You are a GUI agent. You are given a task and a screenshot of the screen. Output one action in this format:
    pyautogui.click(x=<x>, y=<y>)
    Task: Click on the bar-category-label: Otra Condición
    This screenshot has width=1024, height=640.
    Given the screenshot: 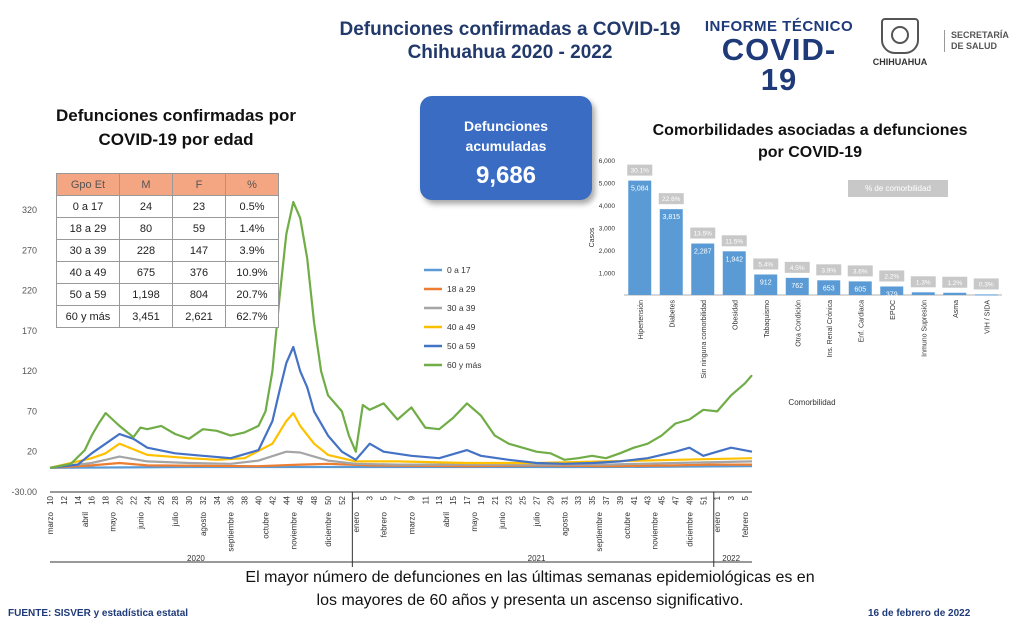 What is the action you would take?
    pyautogui.click(x=798, y=323)
    